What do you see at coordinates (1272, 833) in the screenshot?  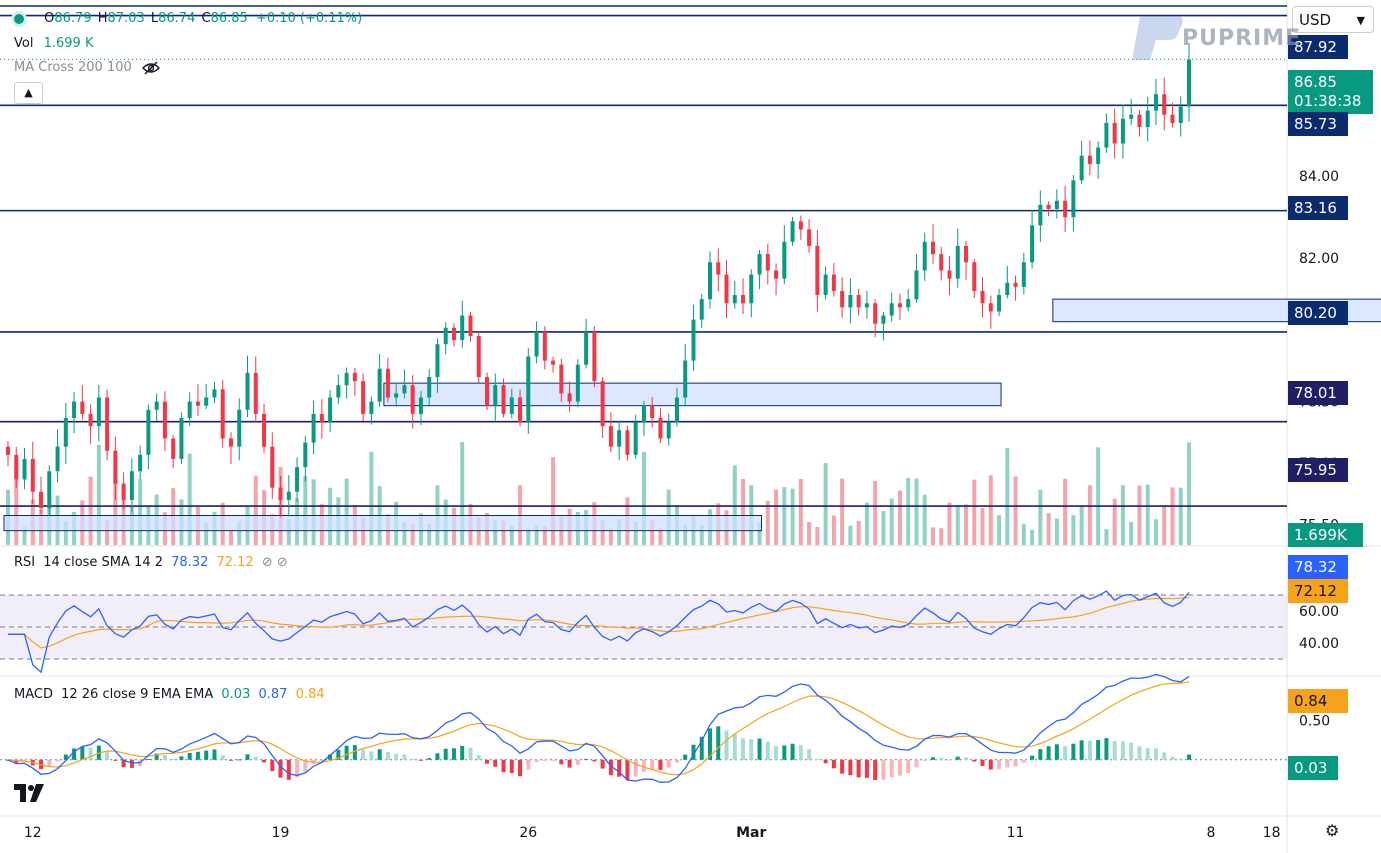 I see `time-tick-label: 18` at bounding box center [1272, 833].